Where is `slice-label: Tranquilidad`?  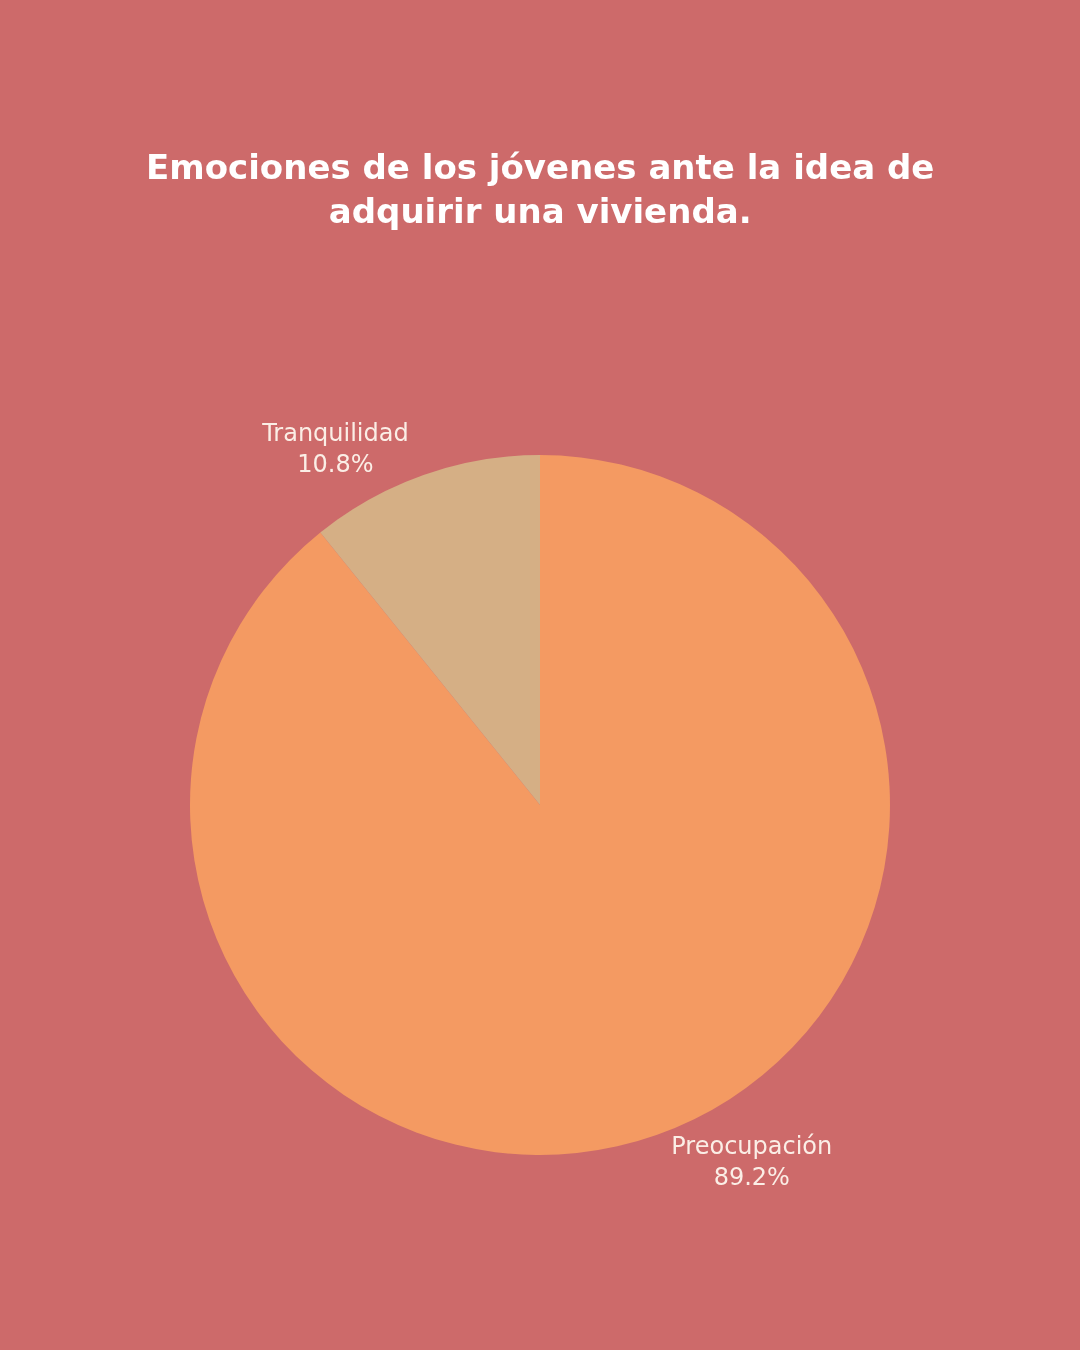 slice-label: Tranquilidad is located at coordinates (335, 433).